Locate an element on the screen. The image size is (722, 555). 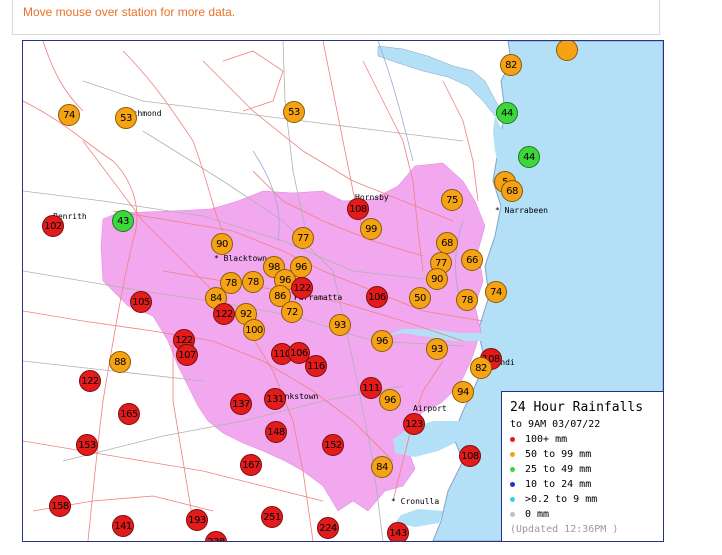
station-marker: 193 is located at coordinates (197, 520).